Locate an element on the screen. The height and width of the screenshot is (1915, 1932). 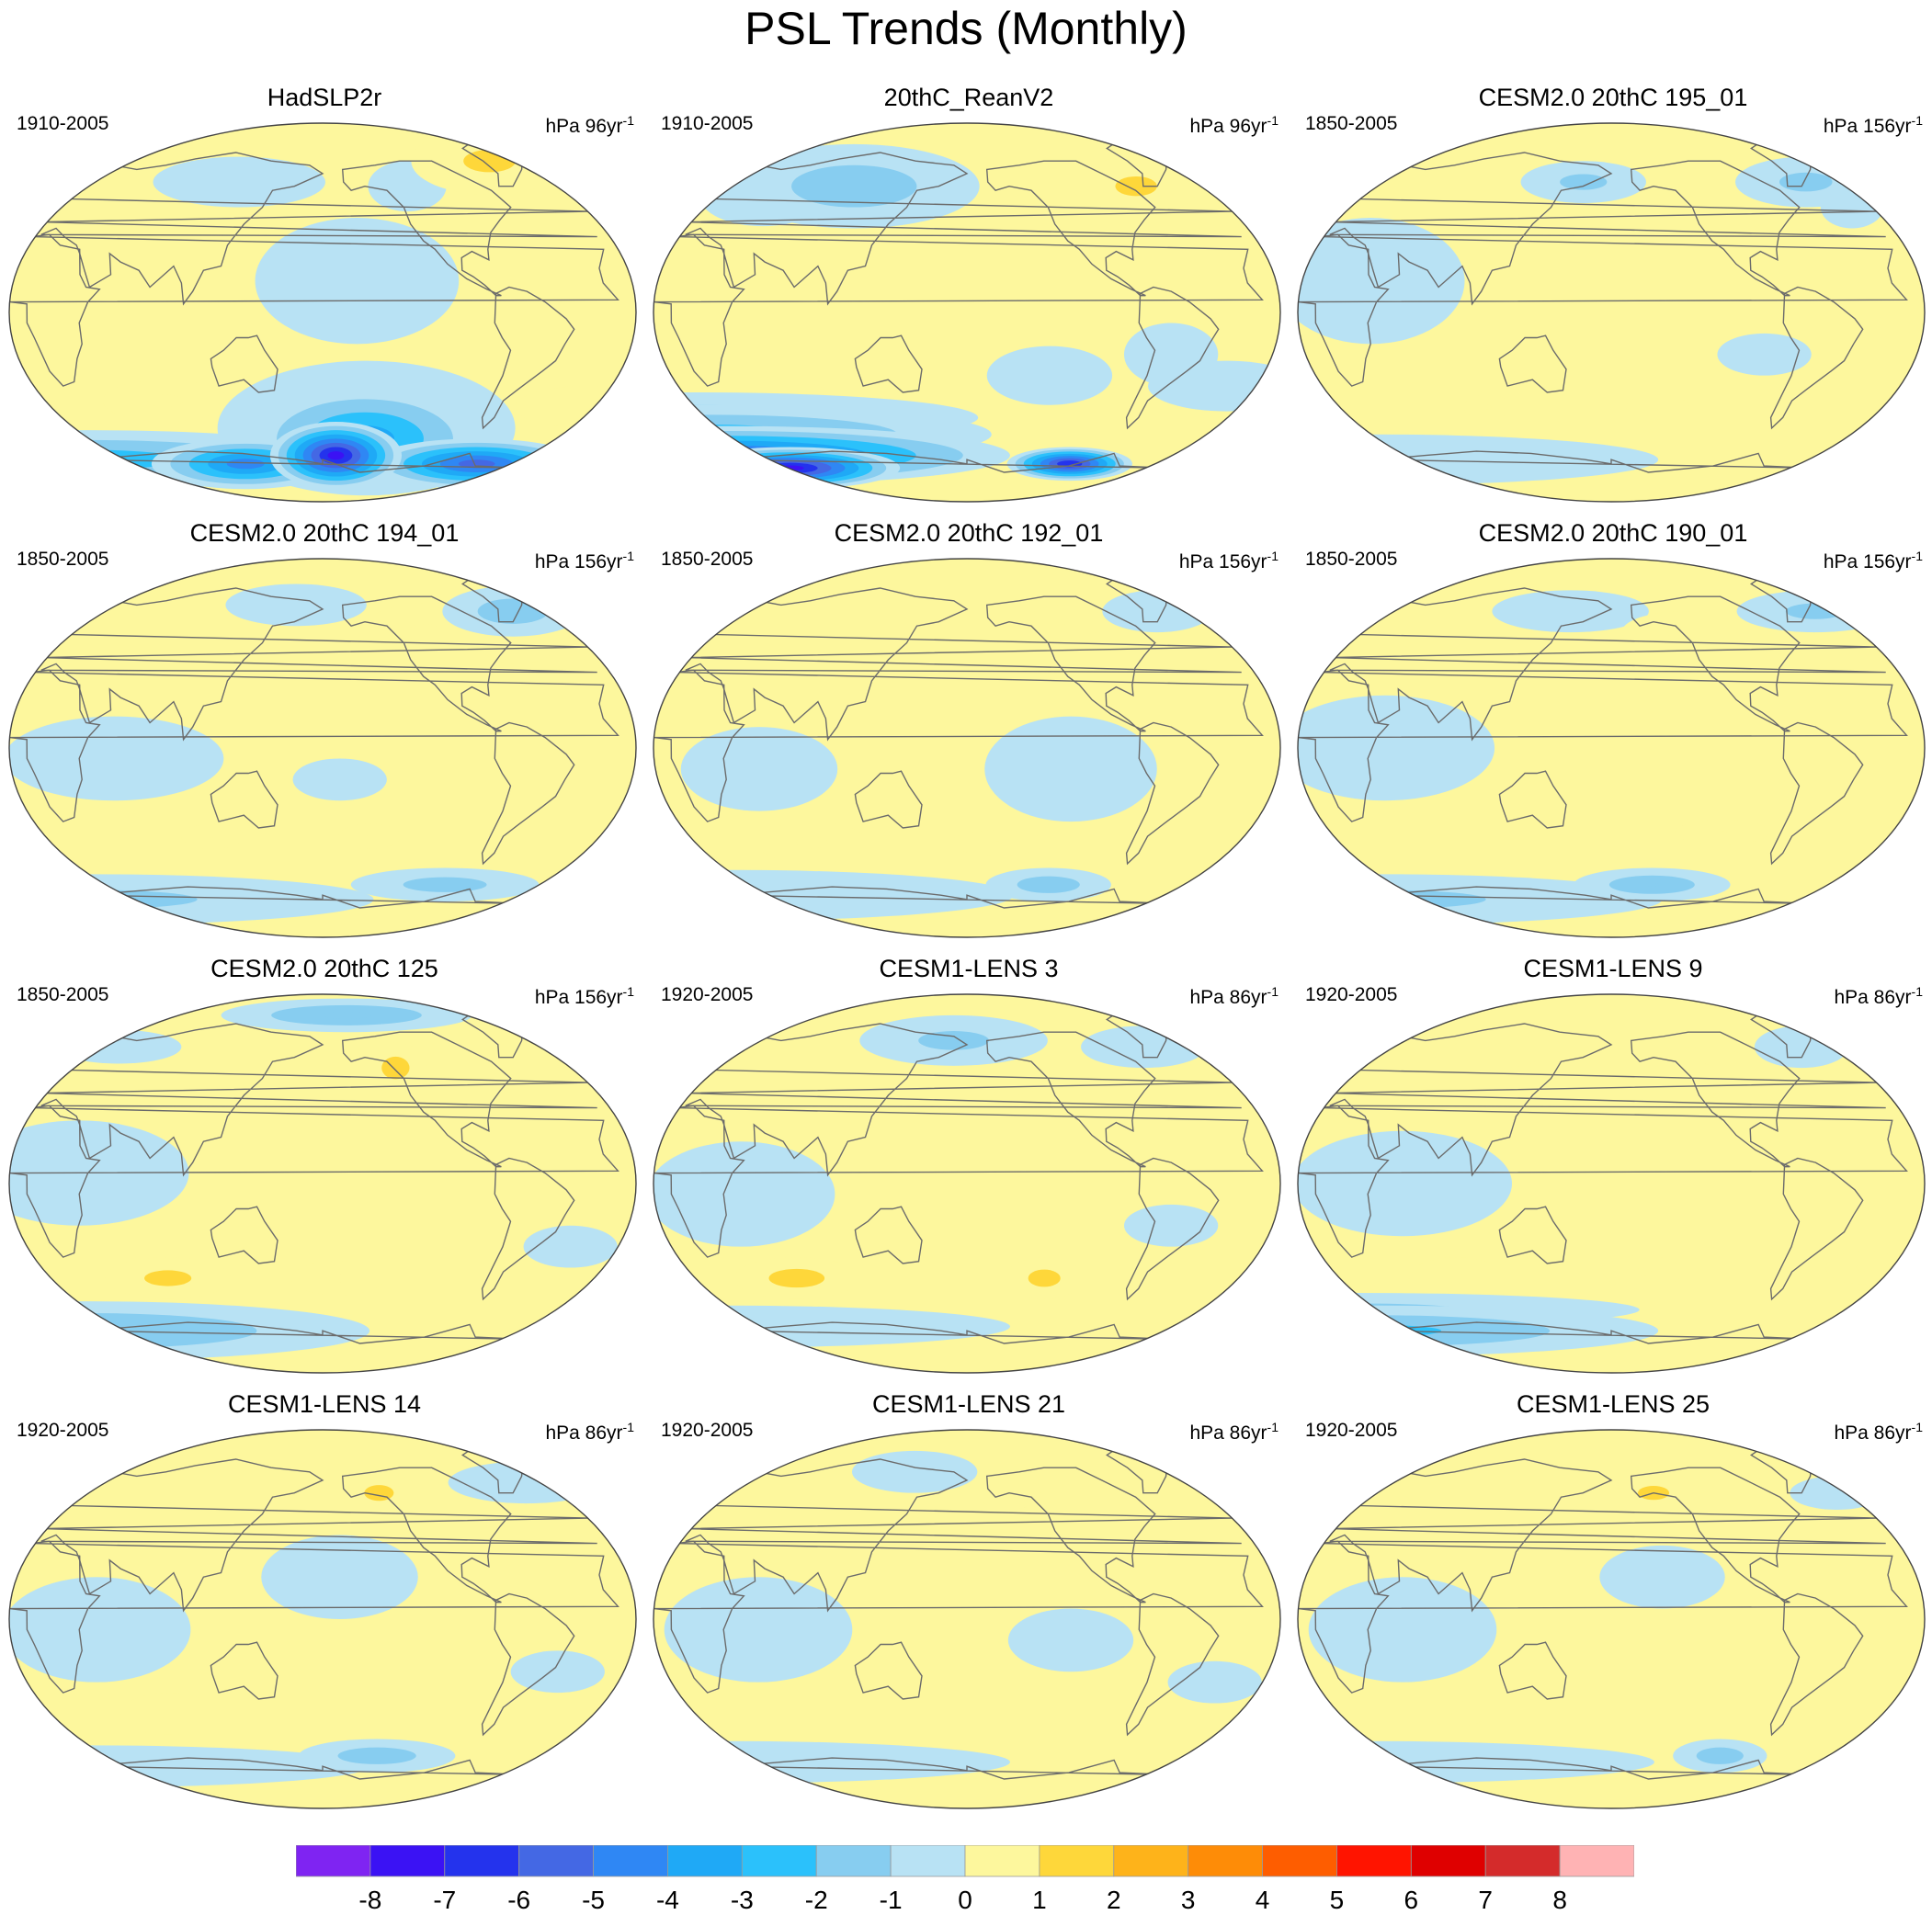
map-panel: CESM1-LENS 25 1920-2005 hPa 86yr-1 is located at coordinates (1613, 1599).